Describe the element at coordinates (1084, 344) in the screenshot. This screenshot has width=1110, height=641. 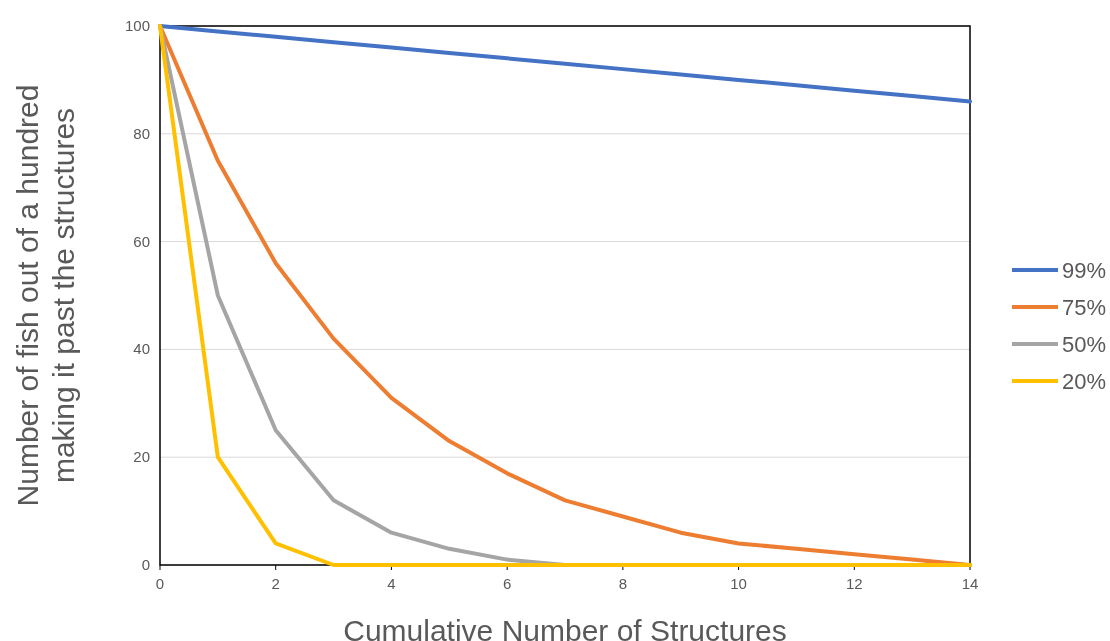
I see `legend-label: 50%` at that location.